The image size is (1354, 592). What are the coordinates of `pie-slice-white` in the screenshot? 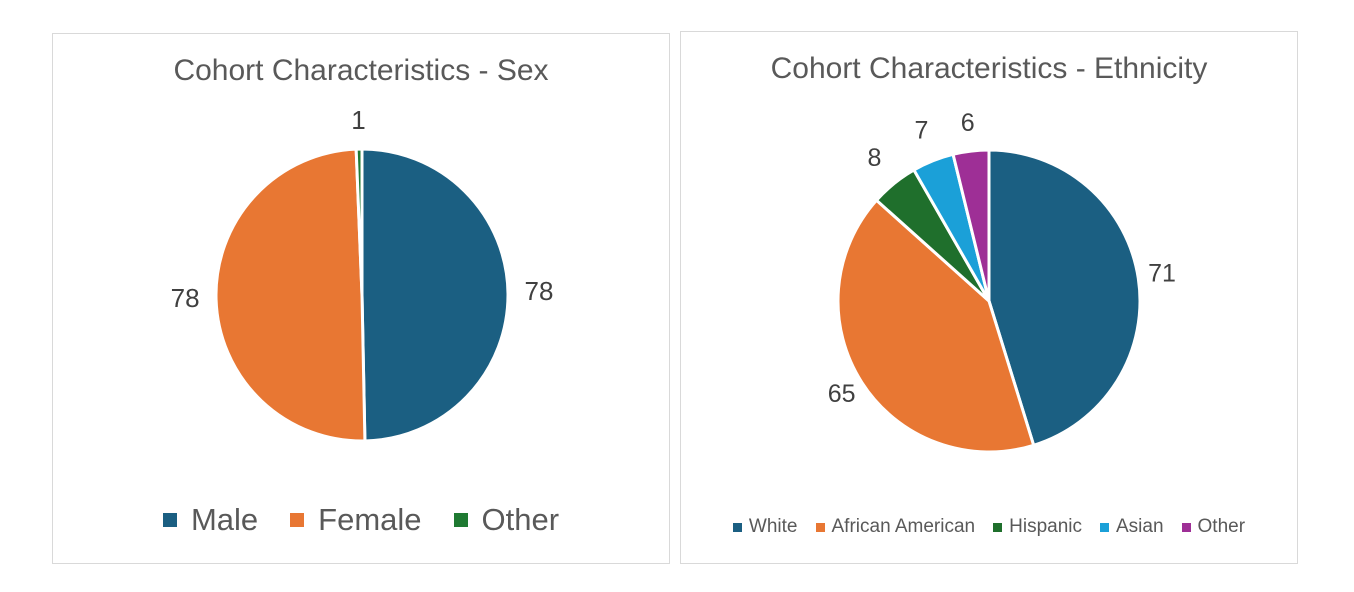 It's located at (1064, 297).